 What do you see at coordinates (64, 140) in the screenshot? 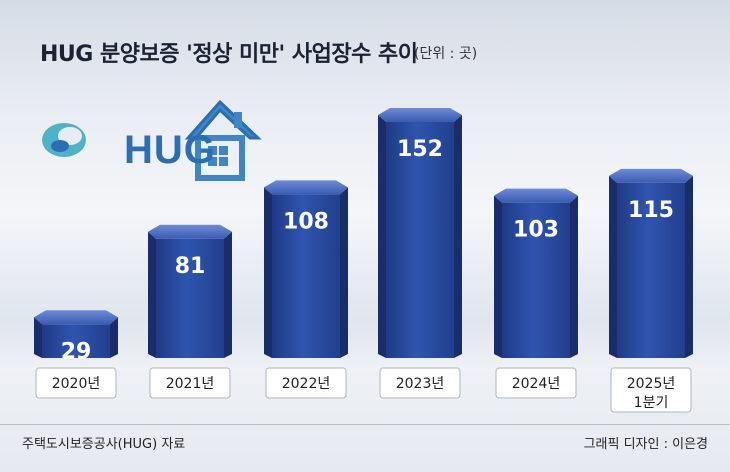
I see `hug-swirl-icon` at bounding box center [64, 140].